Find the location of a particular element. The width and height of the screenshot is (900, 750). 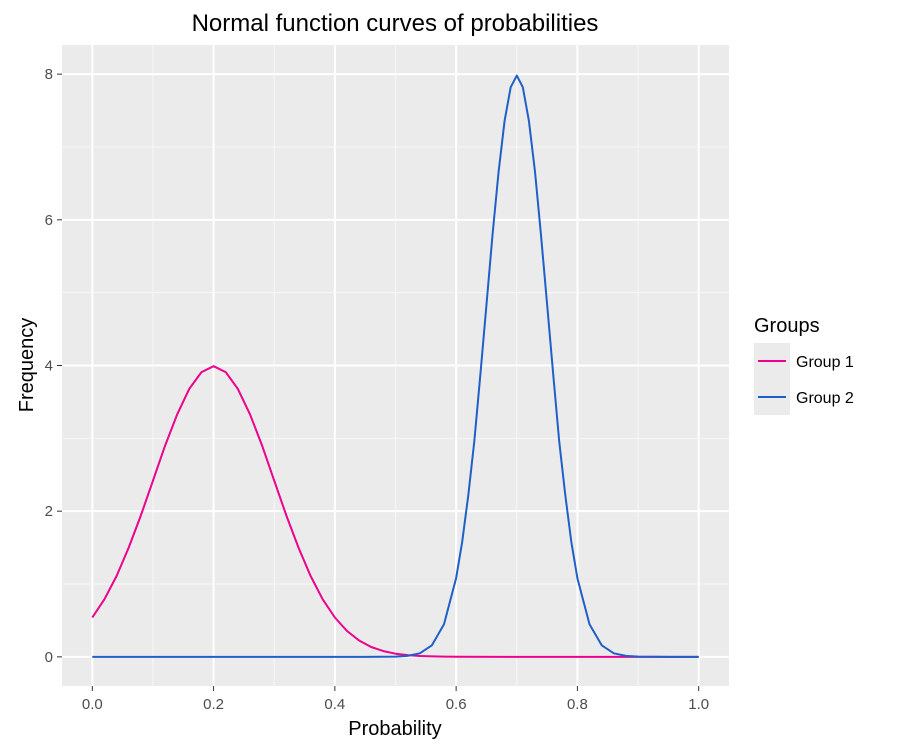

y-tick-label: 4 is located at coordinates (49, 366).